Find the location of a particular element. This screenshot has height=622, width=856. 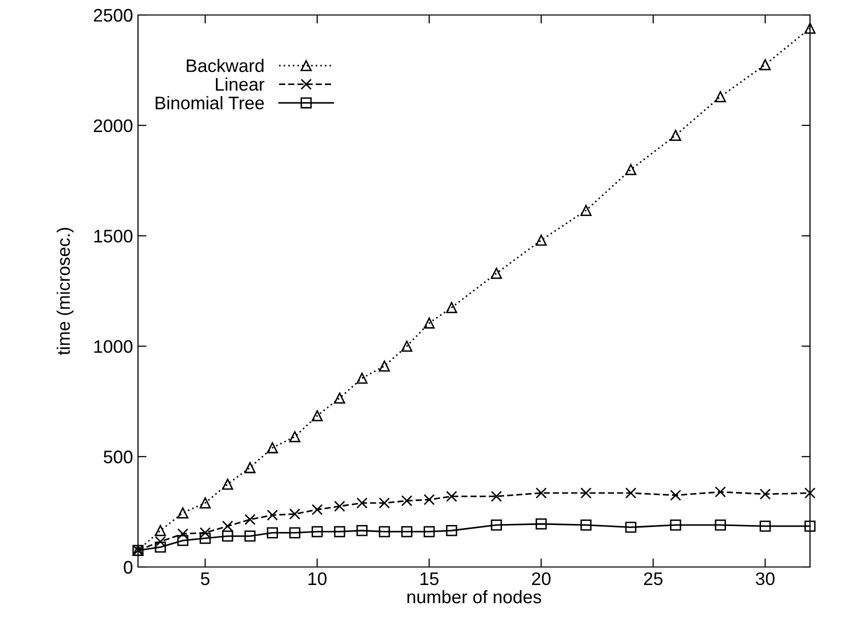

x-tick-label: 10 is located at coordinates (317, 579).